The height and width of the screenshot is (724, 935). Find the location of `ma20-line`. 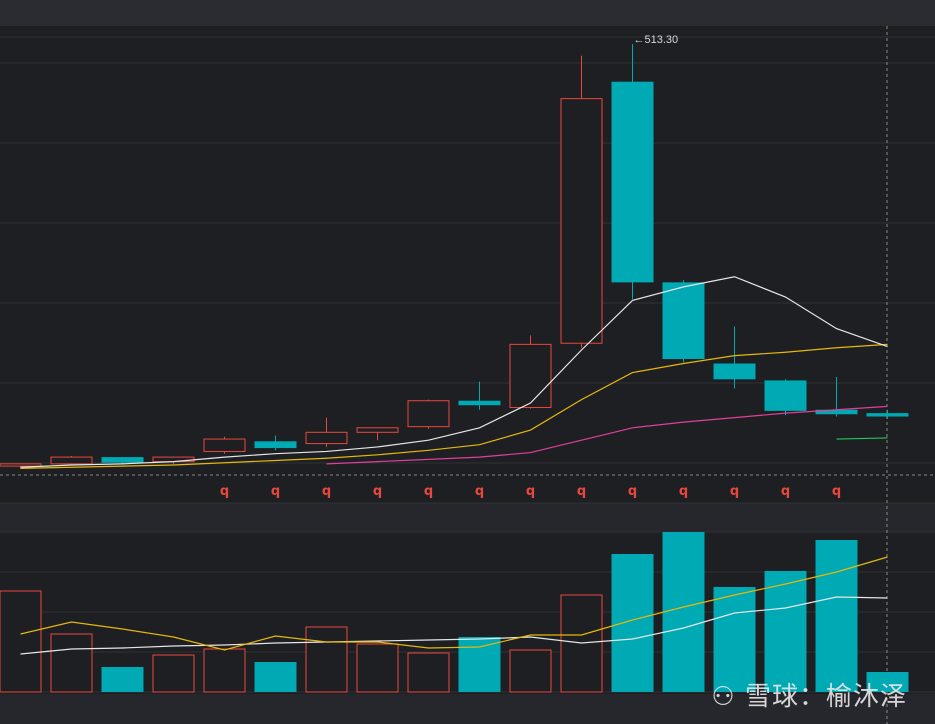

ma20-line is located at coordinates (607, 435).